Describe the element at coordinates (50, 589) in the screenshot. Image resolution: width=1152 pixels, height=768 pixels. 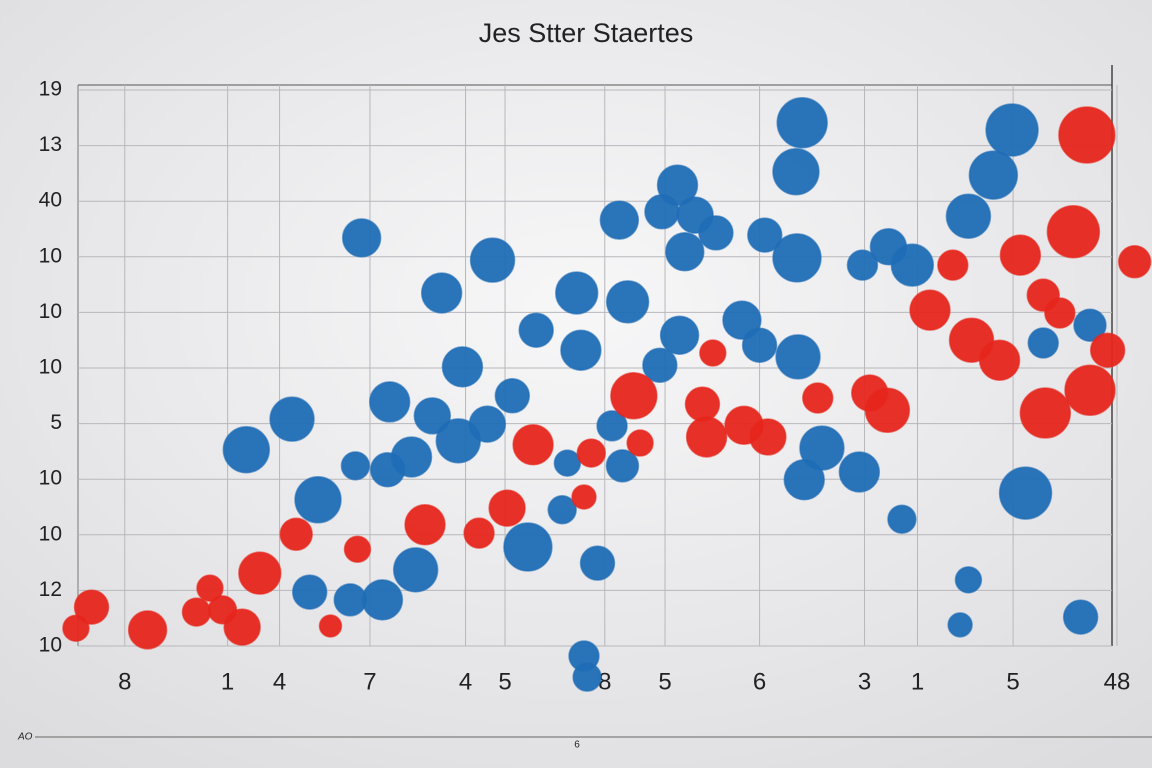
I see `y-tick-label: 12` at that location.